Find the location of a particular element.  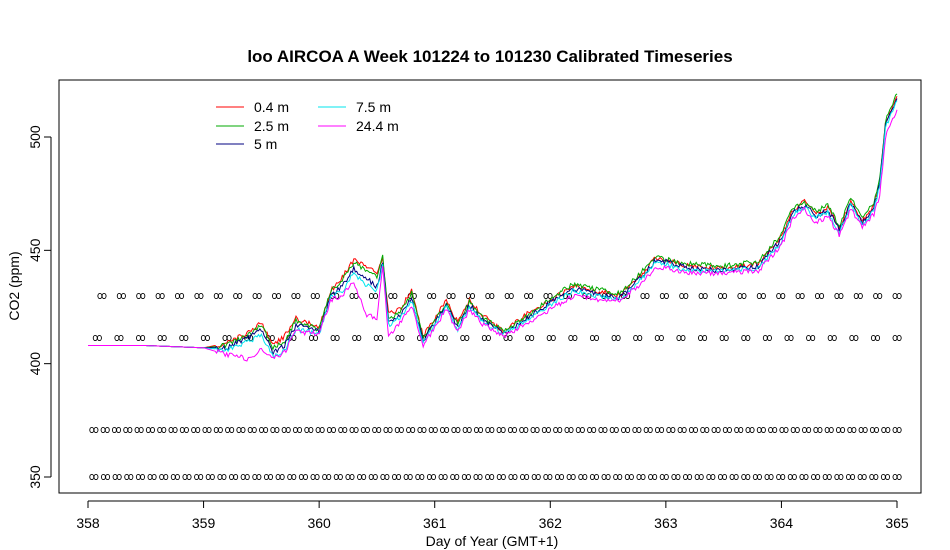

legend-label: 2.5 m is located at coordinates (271, 126).